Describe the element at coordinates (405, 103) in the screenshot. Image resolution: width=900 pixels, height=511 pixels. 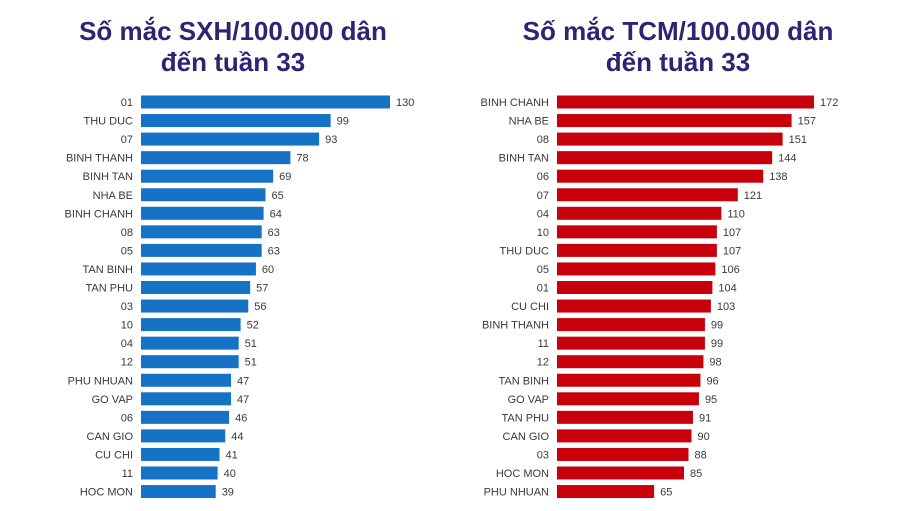
I see `data-label: 130` at that location.